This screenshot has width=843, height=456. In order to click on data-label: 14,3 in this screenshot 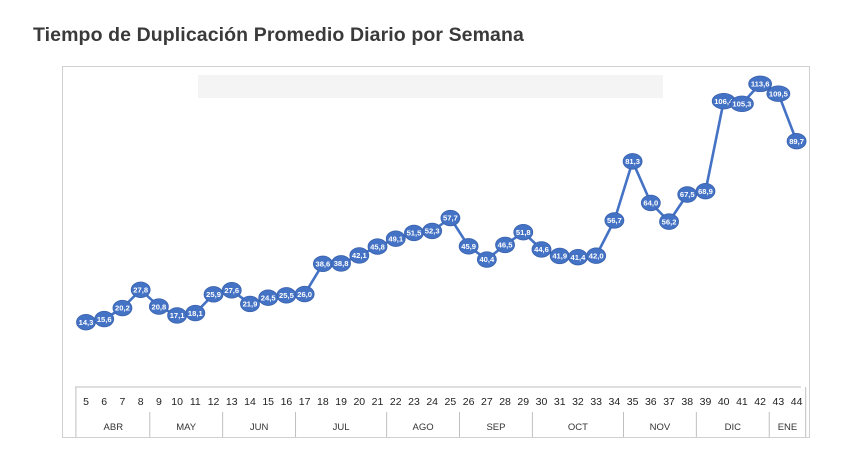, I will do `click(86, 322)`.